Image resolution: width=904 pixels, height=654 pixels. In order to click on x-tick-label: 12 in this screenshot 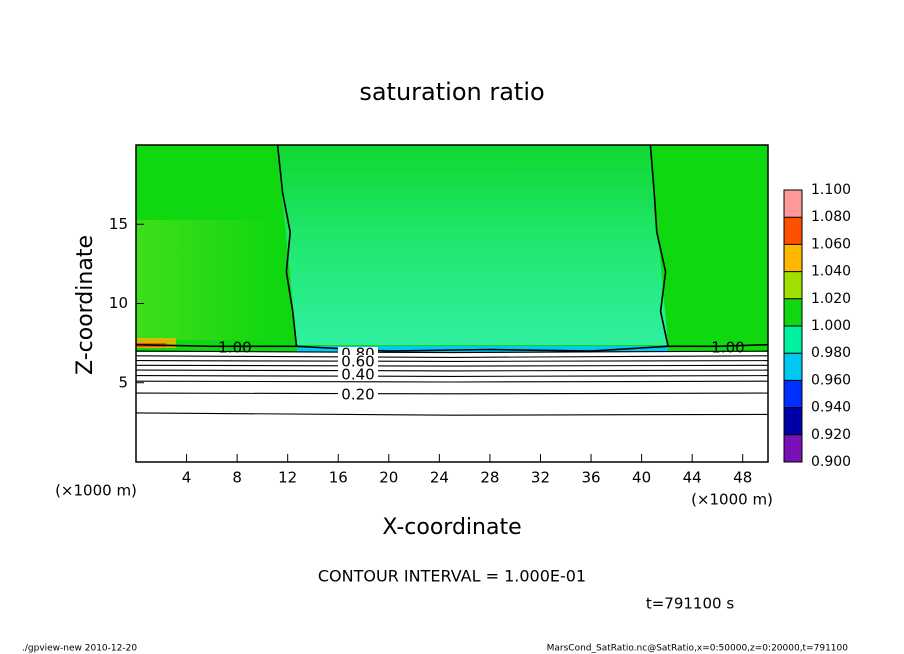, I will do `click(287, 478)`.